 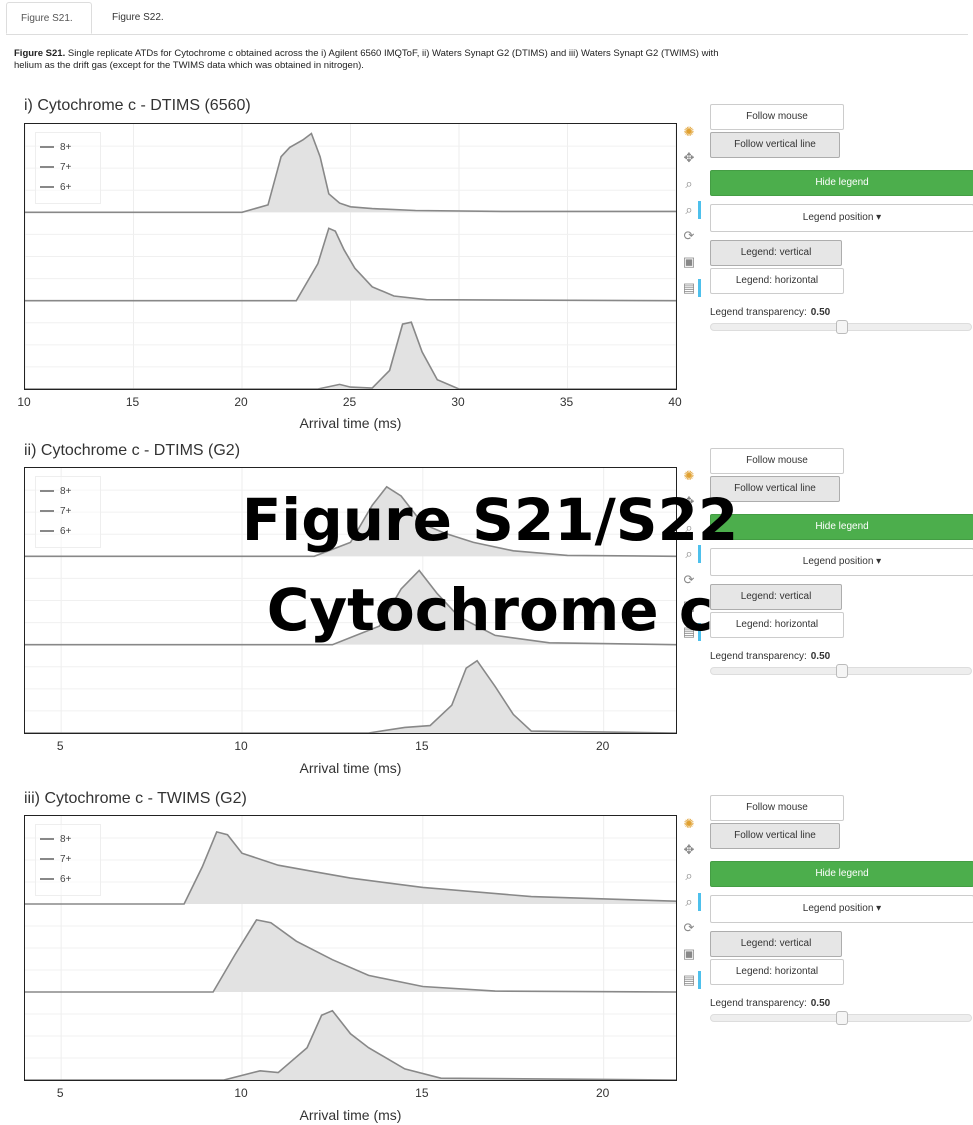 I want to click on series-area-6+, so click(x=350, y=696).